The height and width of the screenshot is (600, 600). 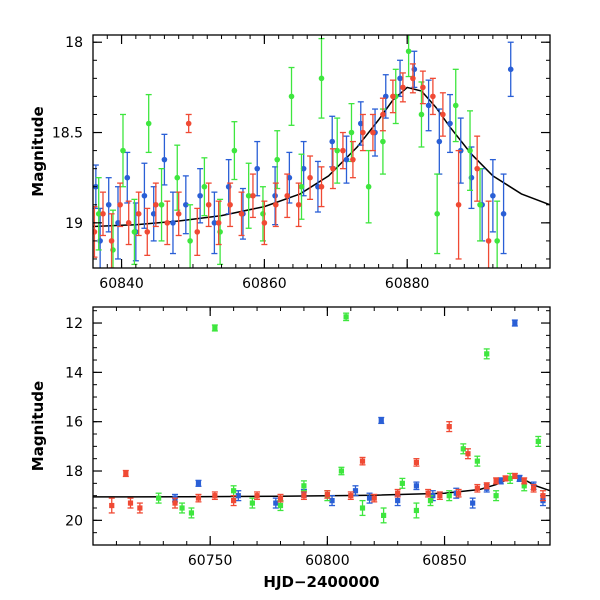 What do you see at coordinates (38, 151) in the screenshot?
I see `y-axis-title: Magnitude` at bounding box center [38, 151].